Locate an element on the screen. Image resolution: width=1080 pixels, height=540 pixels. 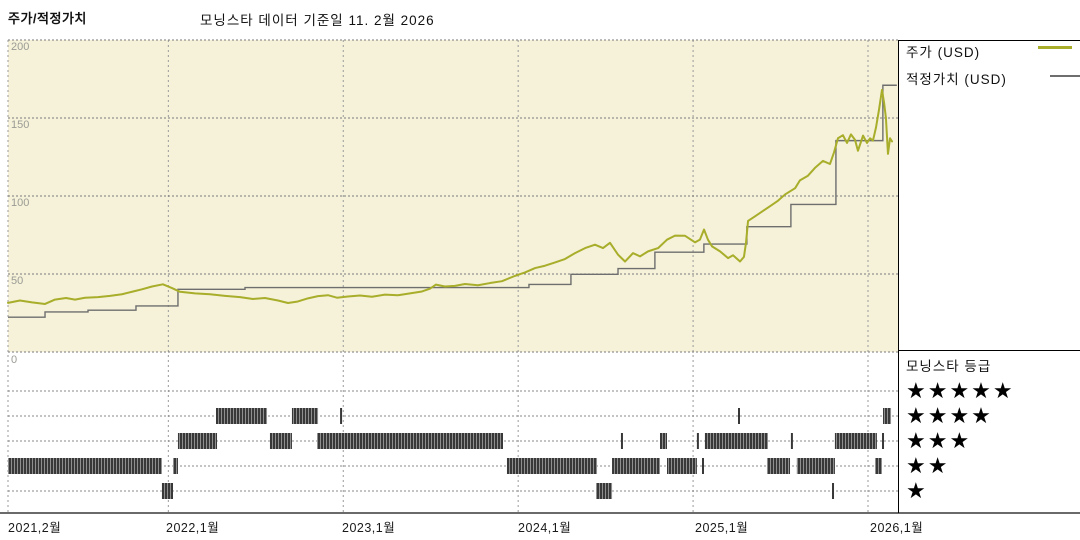
x-tick-2026-1: 2026,1월 is located at coordinates (897, 528).